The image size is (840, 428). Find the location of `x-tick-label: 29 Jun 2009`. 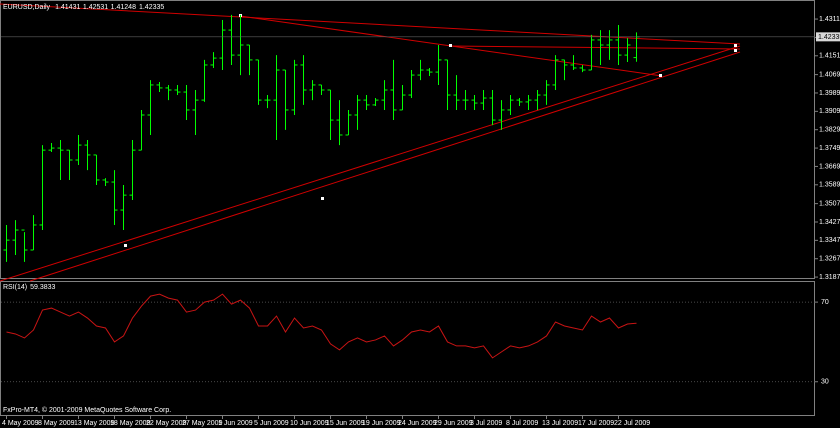

x-tick-label: 29 Jun 2009 is located at coordinates (453, 423).